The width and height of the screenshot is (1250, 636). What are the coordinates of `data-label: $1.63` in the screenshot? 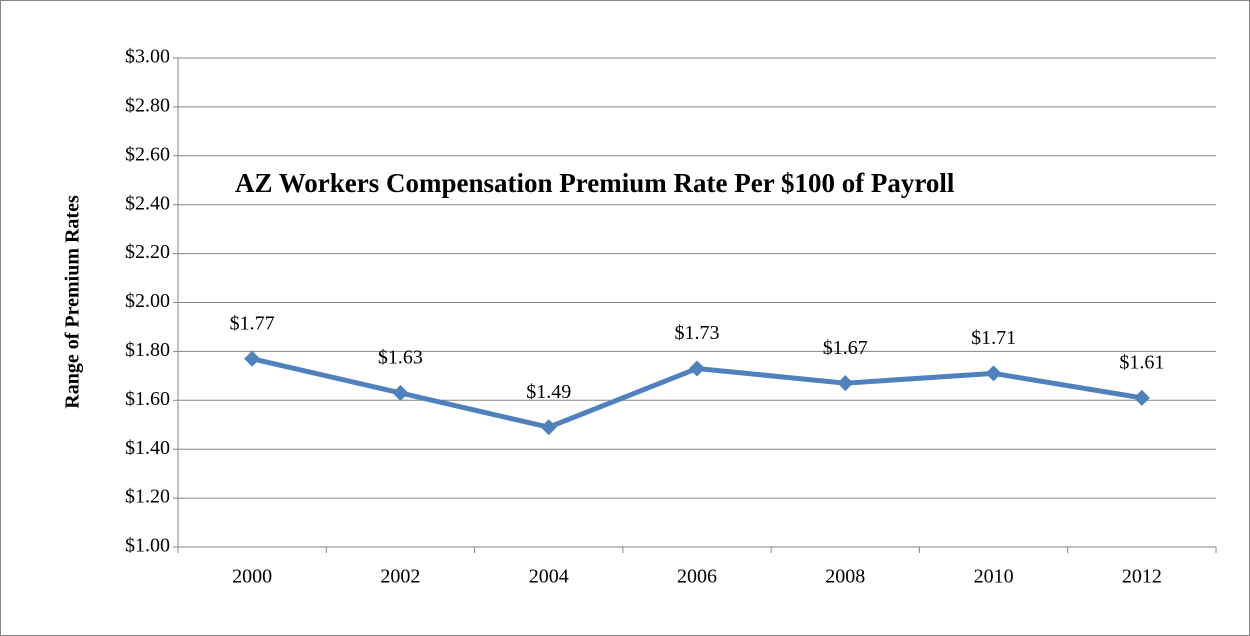 It's located at (400, 358).